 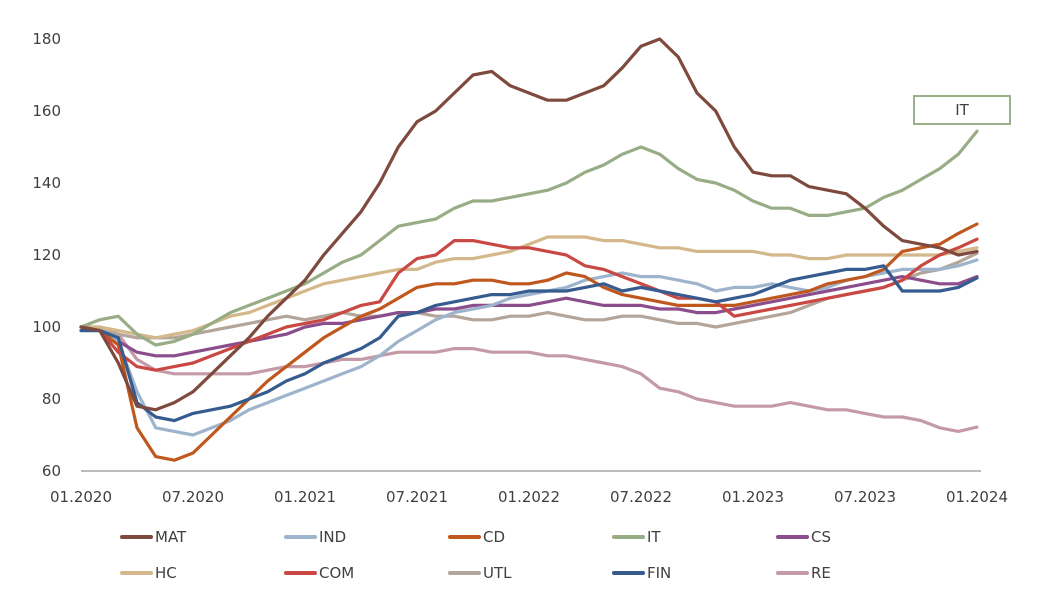 I want to click on y-tick-label: 80, so click(x=51, y=399).